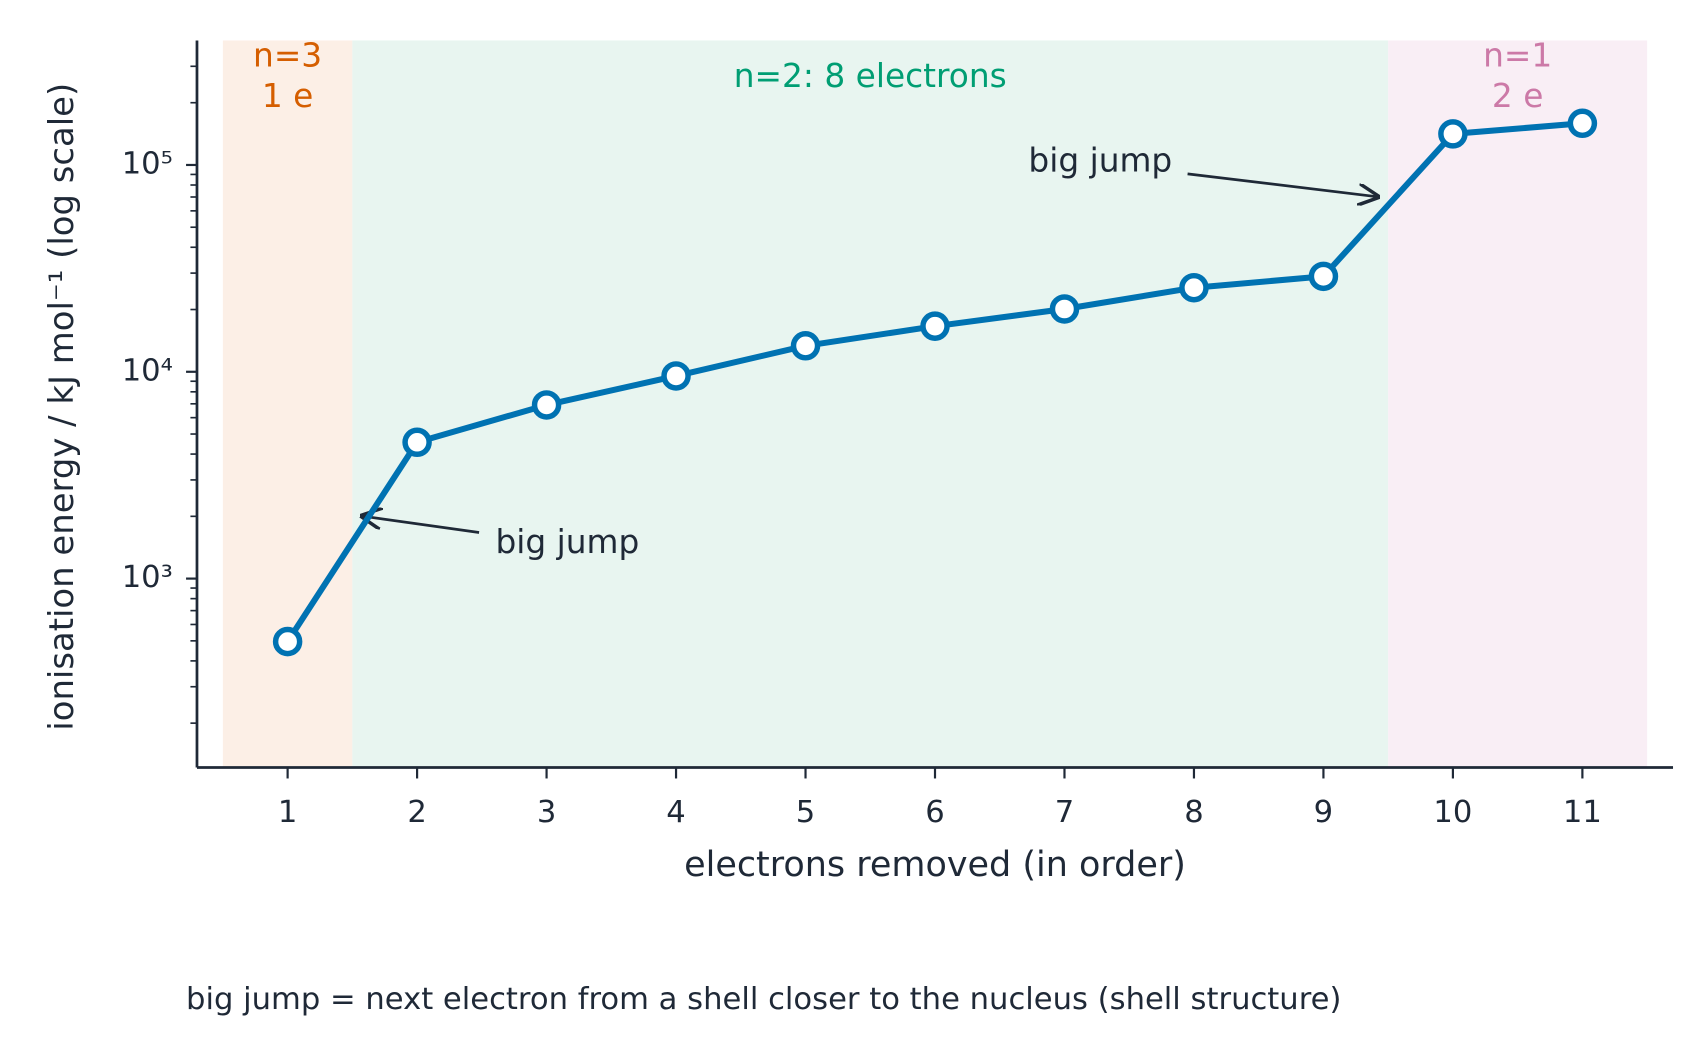 This screenshot has width=1706, height=1054. What do you see at coordinates (287, 812) in the screenshot?
I see `x-tick-label: 1` at bounding box center [287, 812].